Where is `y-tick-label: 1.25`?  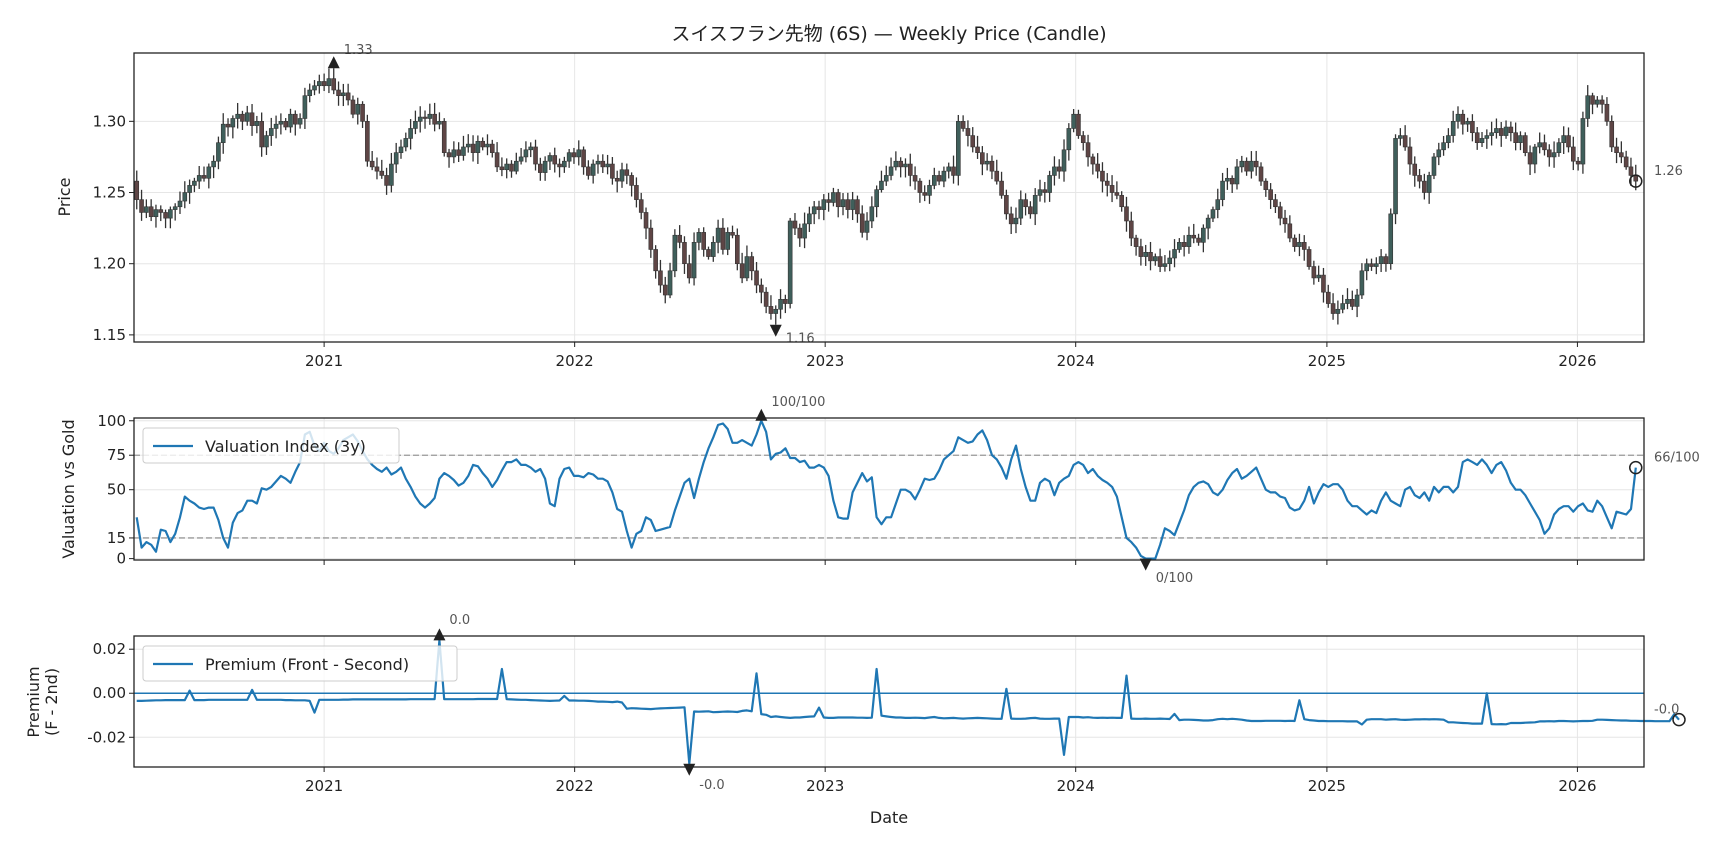
y-tick-label: 1.25 is located at coordinates (109, 193).